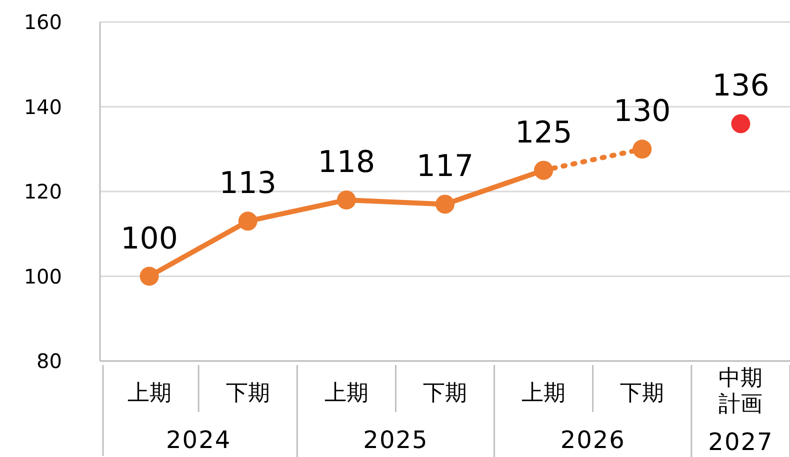  What do you see at coordinates (347, 162) in the screenshot?
I see `data-label: 118` at bounding box center [347, 162].